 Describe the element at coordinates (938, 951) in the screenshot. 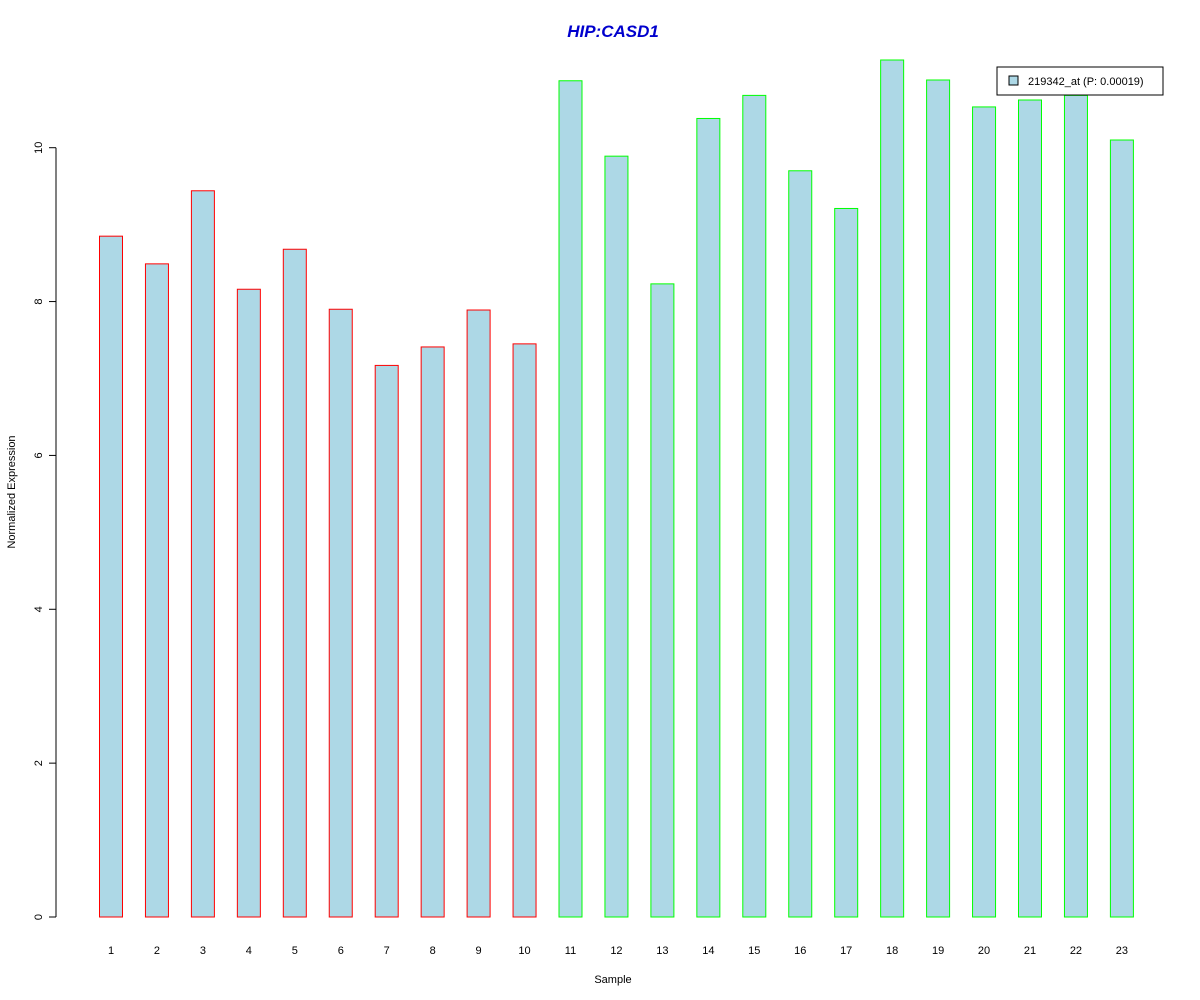

I see `x-tick-label: 19` at that location.